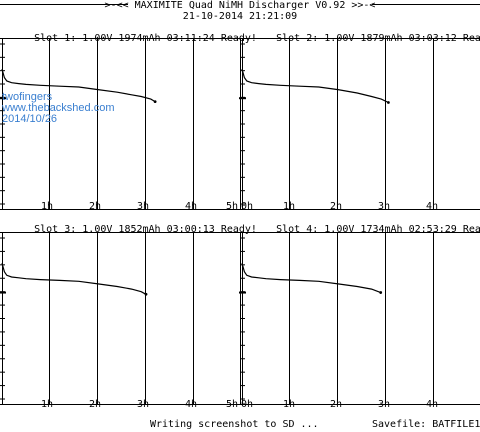 The width and height of the screenshot is (480, 432). I want to click on slot-2-status: Ready!, so click(471, 38).